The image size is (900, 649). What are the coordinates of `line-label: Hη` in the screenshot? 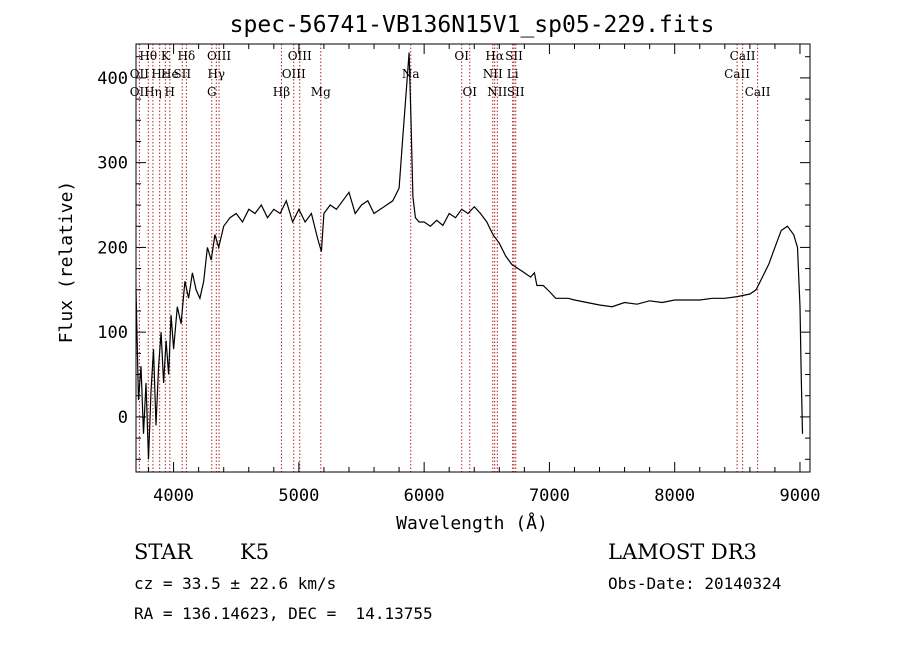 It's located at (153, 92).